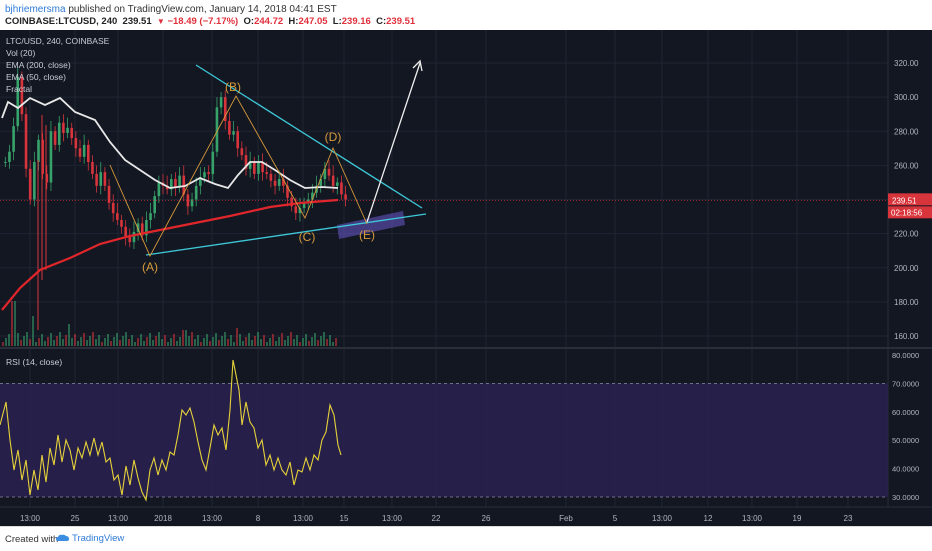  What do you see at coordinates (38, 65) in the screenshot?
I see `legend-ema200: EMA (200, close)` at bounding box center [38, 65].